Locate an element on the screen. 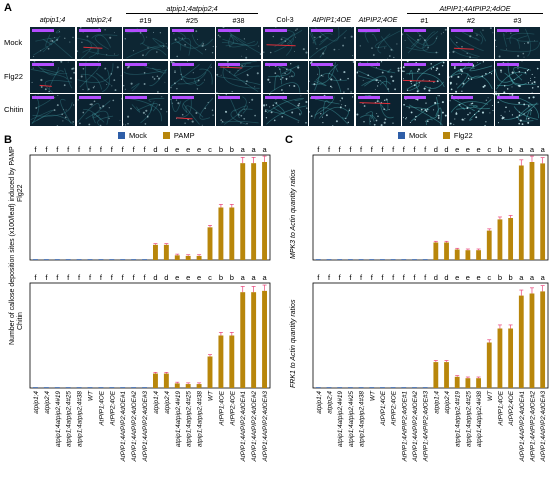 This screenshot has height=485, width=550. x-tick-label-3: atpip1;4atpip2;4#25 is located at coordinates (351, 419).